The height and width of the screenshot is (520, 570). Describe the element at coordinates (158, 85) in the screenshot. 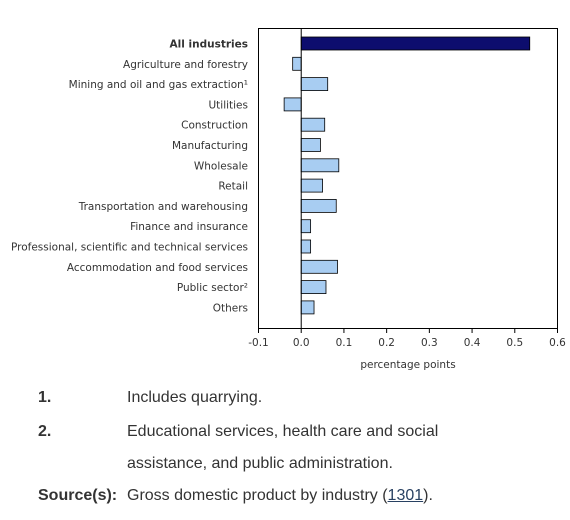

I see `category-label-2: Mining and oil and gas extraction¹` at that location.